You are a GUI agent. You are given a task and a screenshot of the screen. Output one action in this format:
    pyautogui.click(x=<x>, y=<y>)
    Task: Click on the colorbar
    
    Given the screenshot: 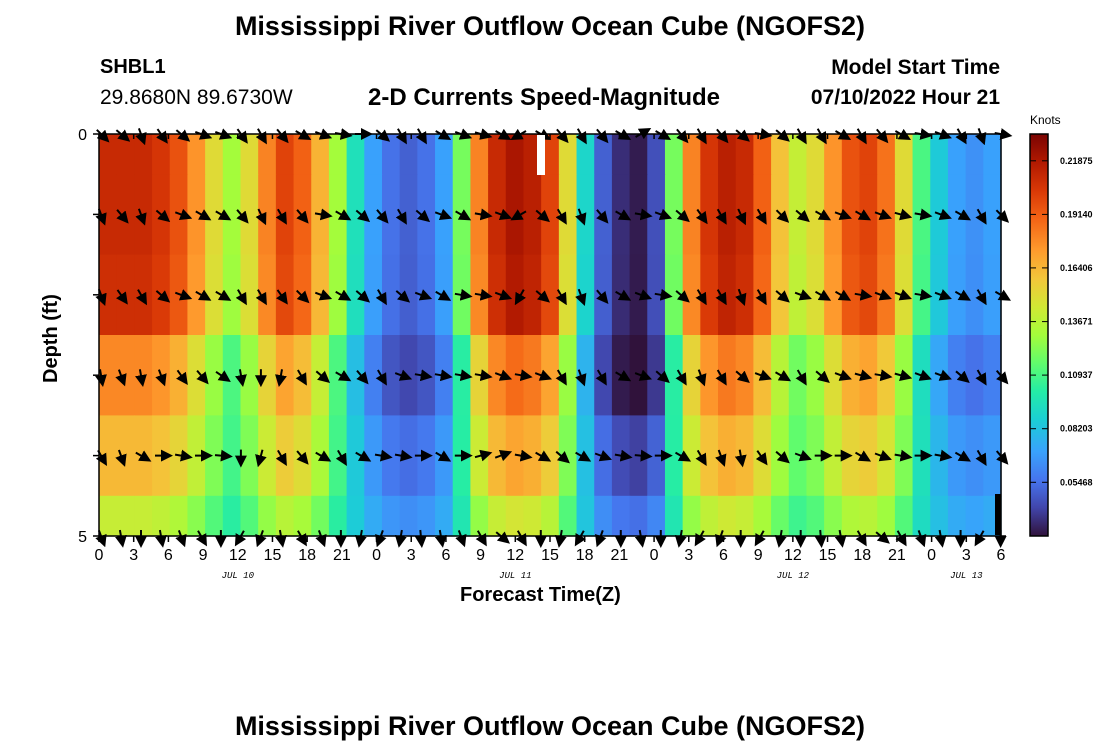 What is the action you would take?
    pyautogui.click(x=1039, y=335)
    